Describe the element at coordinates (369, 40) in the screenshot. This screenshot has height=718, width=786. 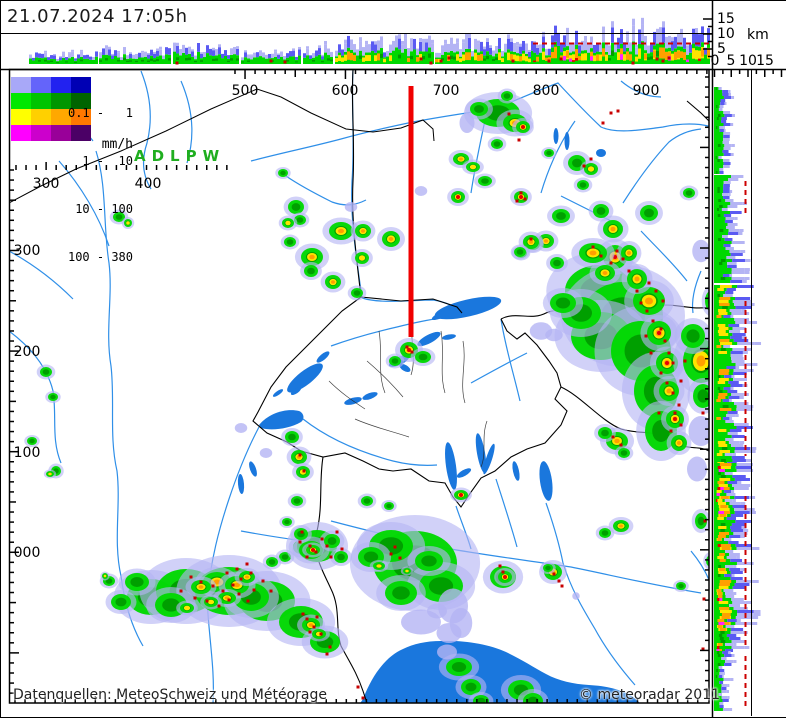
I see `top-cross-section` at that location.